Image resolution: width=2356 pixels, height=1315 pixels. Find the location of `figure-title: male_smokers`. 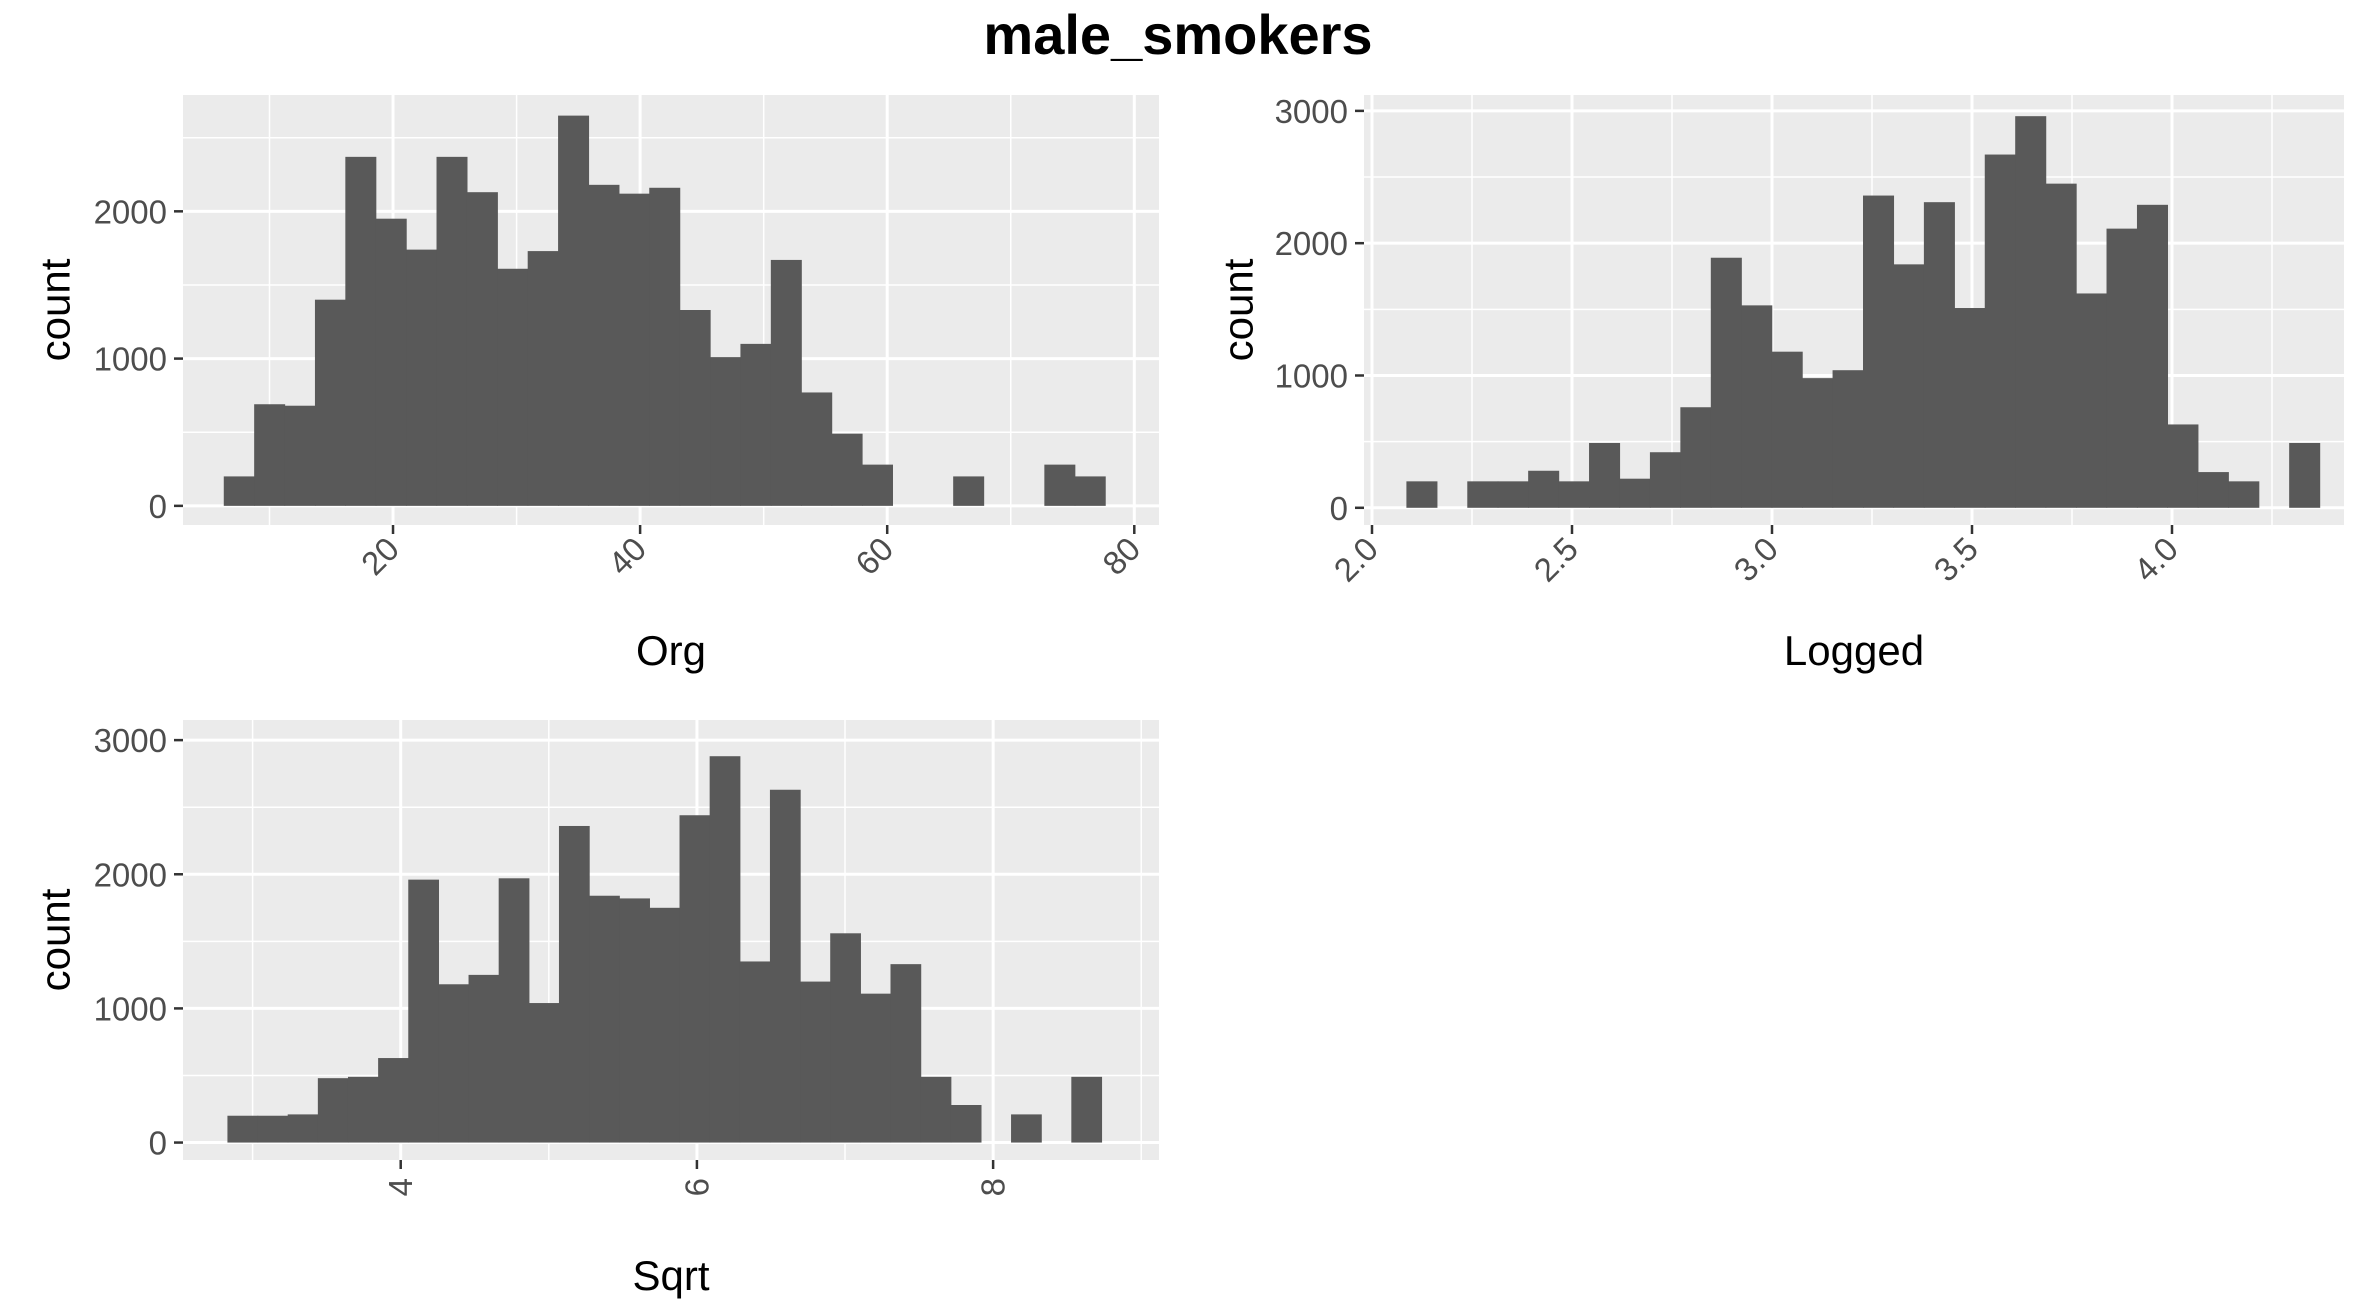

figure-title: male_smokers is located at coordinates (1177, 34).